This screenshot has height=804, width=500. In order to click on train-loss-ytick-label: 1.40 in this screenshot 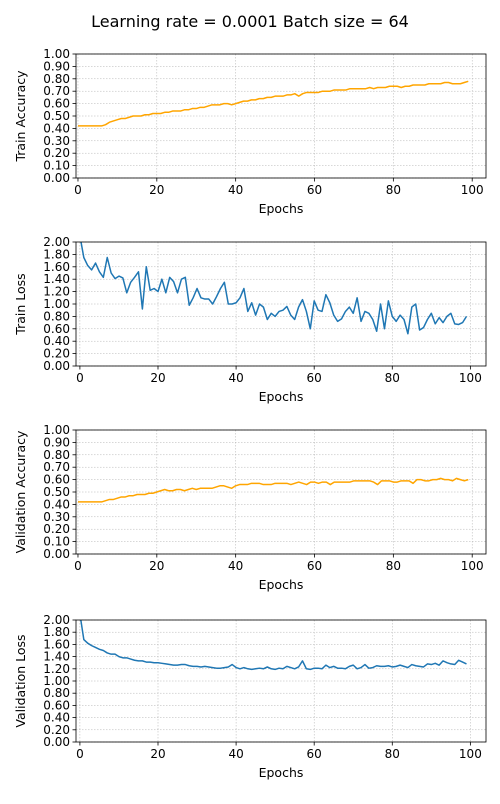, I will do `click(56, 279)`.